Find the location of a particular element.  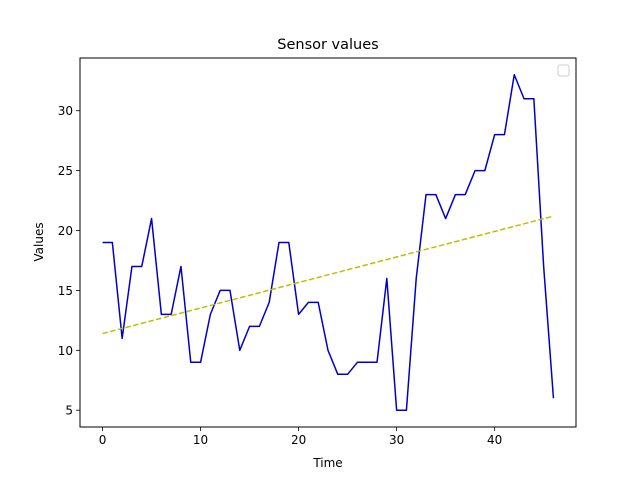

x-axis-label: Time is located at coordinates (327, 463).